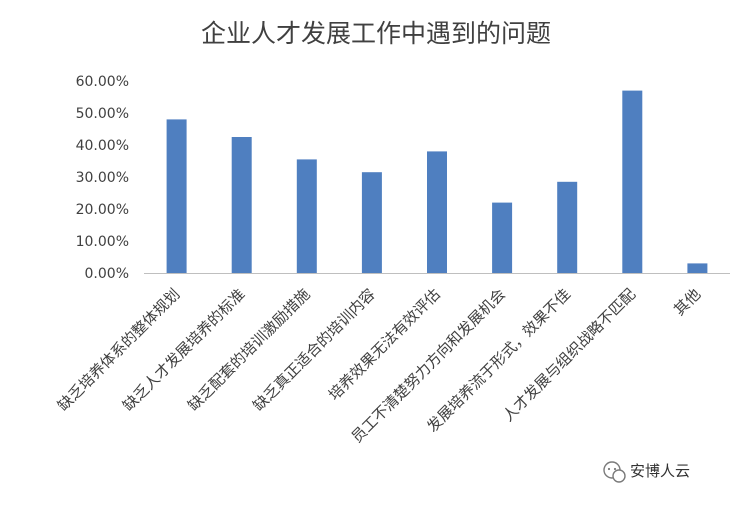 The height and width of the screenshot is (507, 752). Describe the element at coordinates (660, 471) in the screenshot. I see `watermark-text: 安博人云` at that location.